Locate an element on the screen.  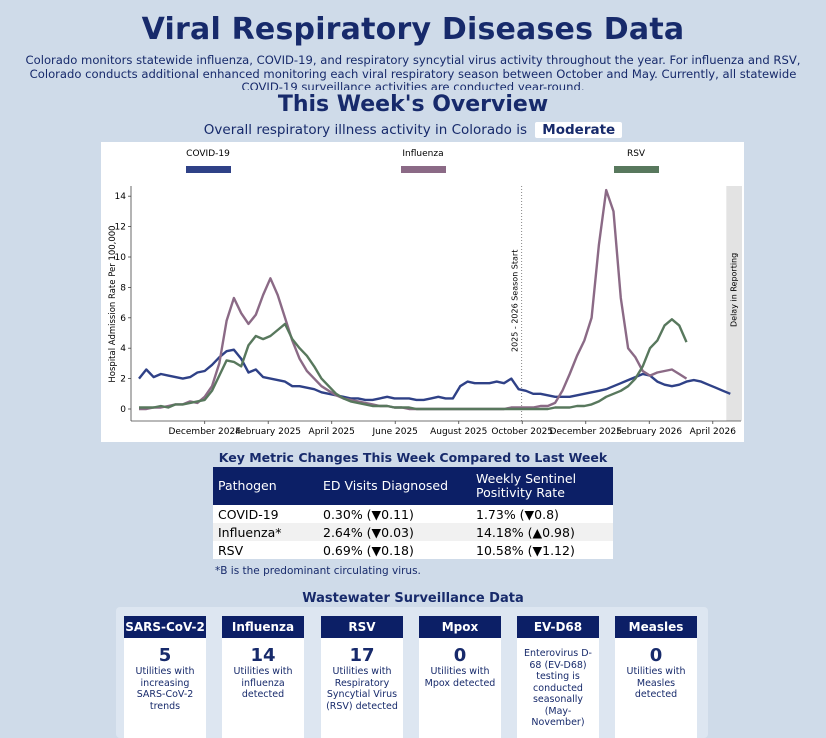
x-tick-label: August 2025 is located at coordinates (458, 432).